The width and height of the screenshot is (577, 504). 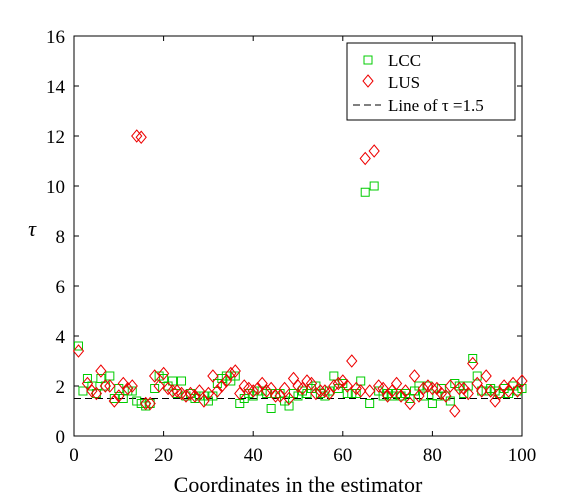 I want to click on legend-box, so click(x=431, y=81).